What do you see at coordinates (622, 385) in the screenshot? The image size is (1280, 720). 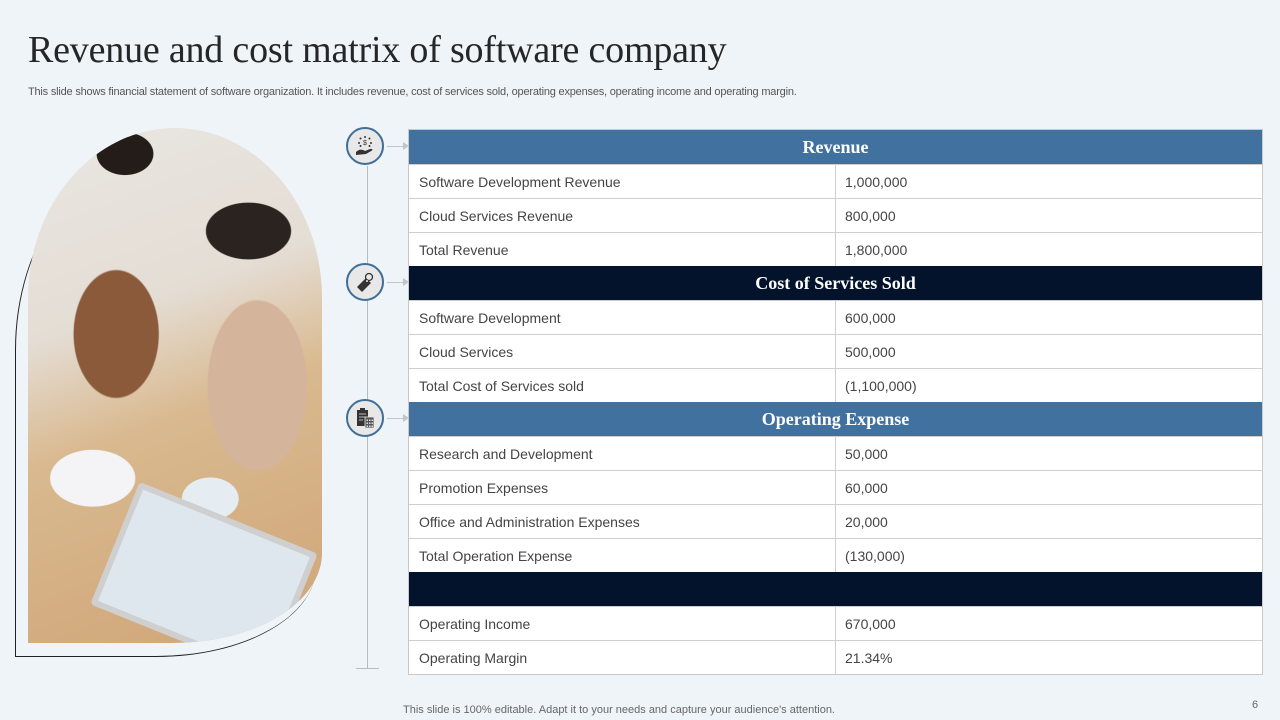 I see `row-label: Total Cost of Services sold` at bounding box center [622, 385].